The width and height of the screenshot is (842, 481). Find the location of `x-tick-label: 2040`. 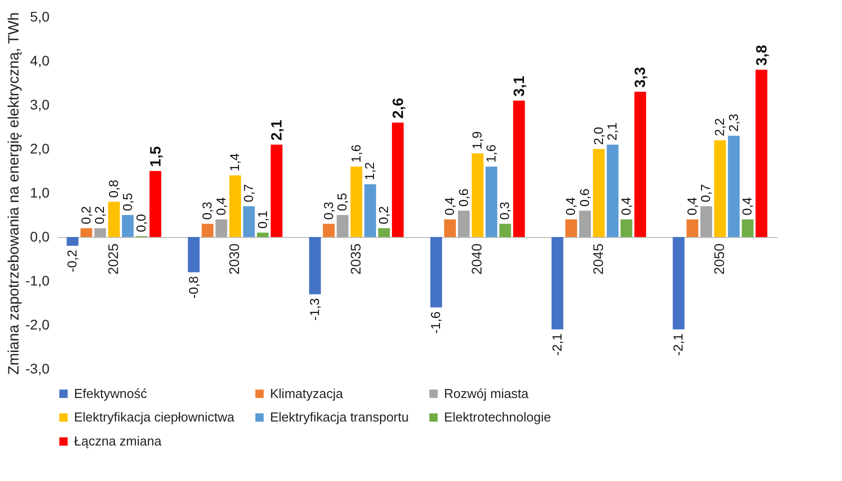

x-tick-label: 2040 is located at coordinates (476, 259).